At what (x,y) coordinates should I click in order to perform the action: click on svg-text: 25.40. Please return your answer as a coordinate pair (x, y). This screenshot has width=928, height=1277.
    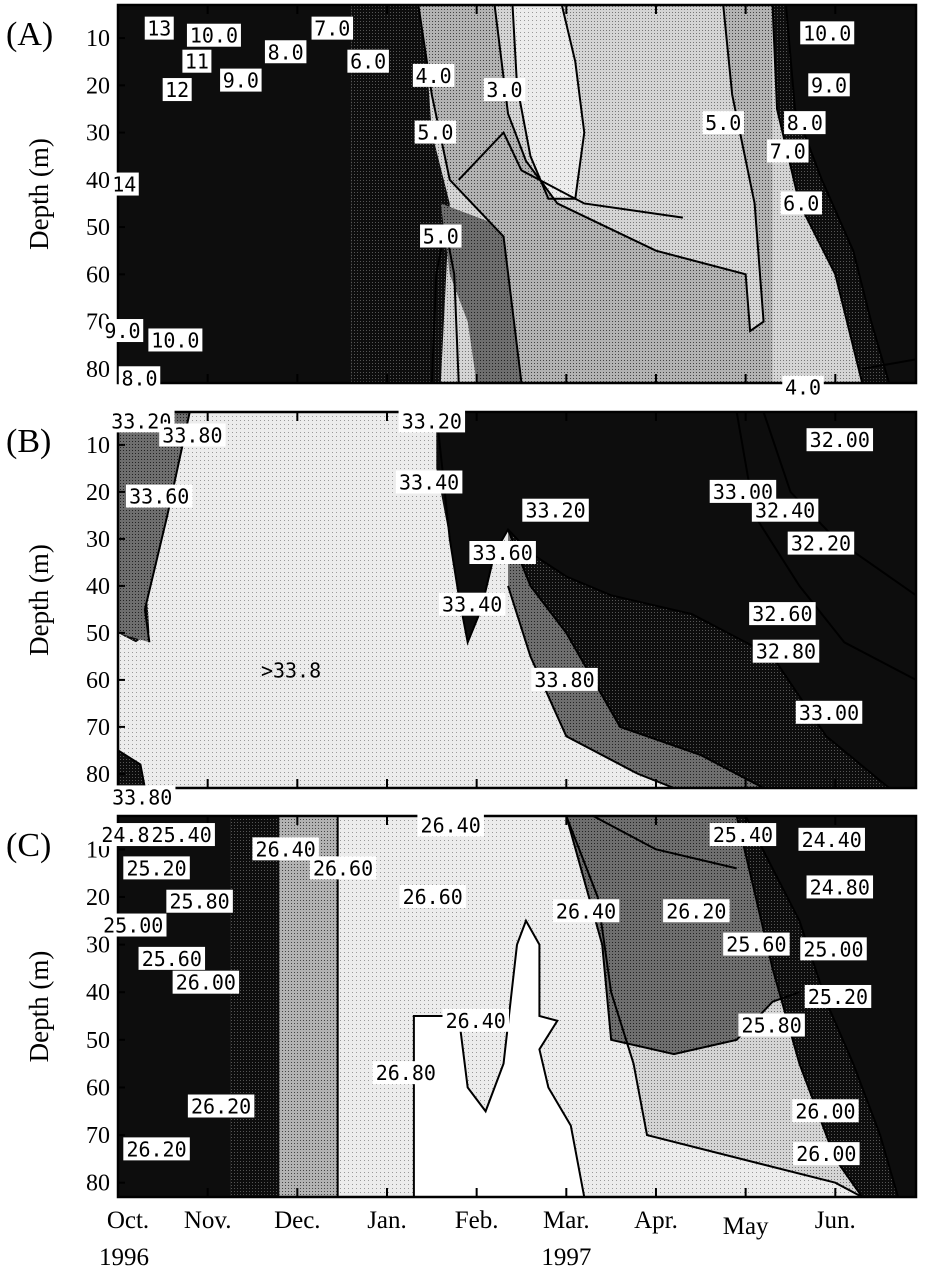
    Looking at the image, I should click on (182, 835).